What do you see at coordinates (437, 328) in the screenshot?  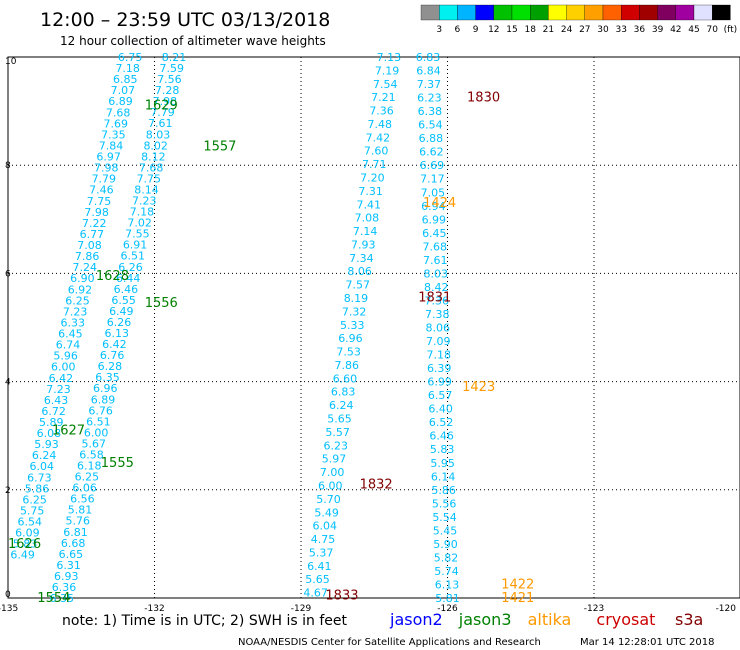 I see `wave-height-label: 8.06` at bounding box center [437, 328].